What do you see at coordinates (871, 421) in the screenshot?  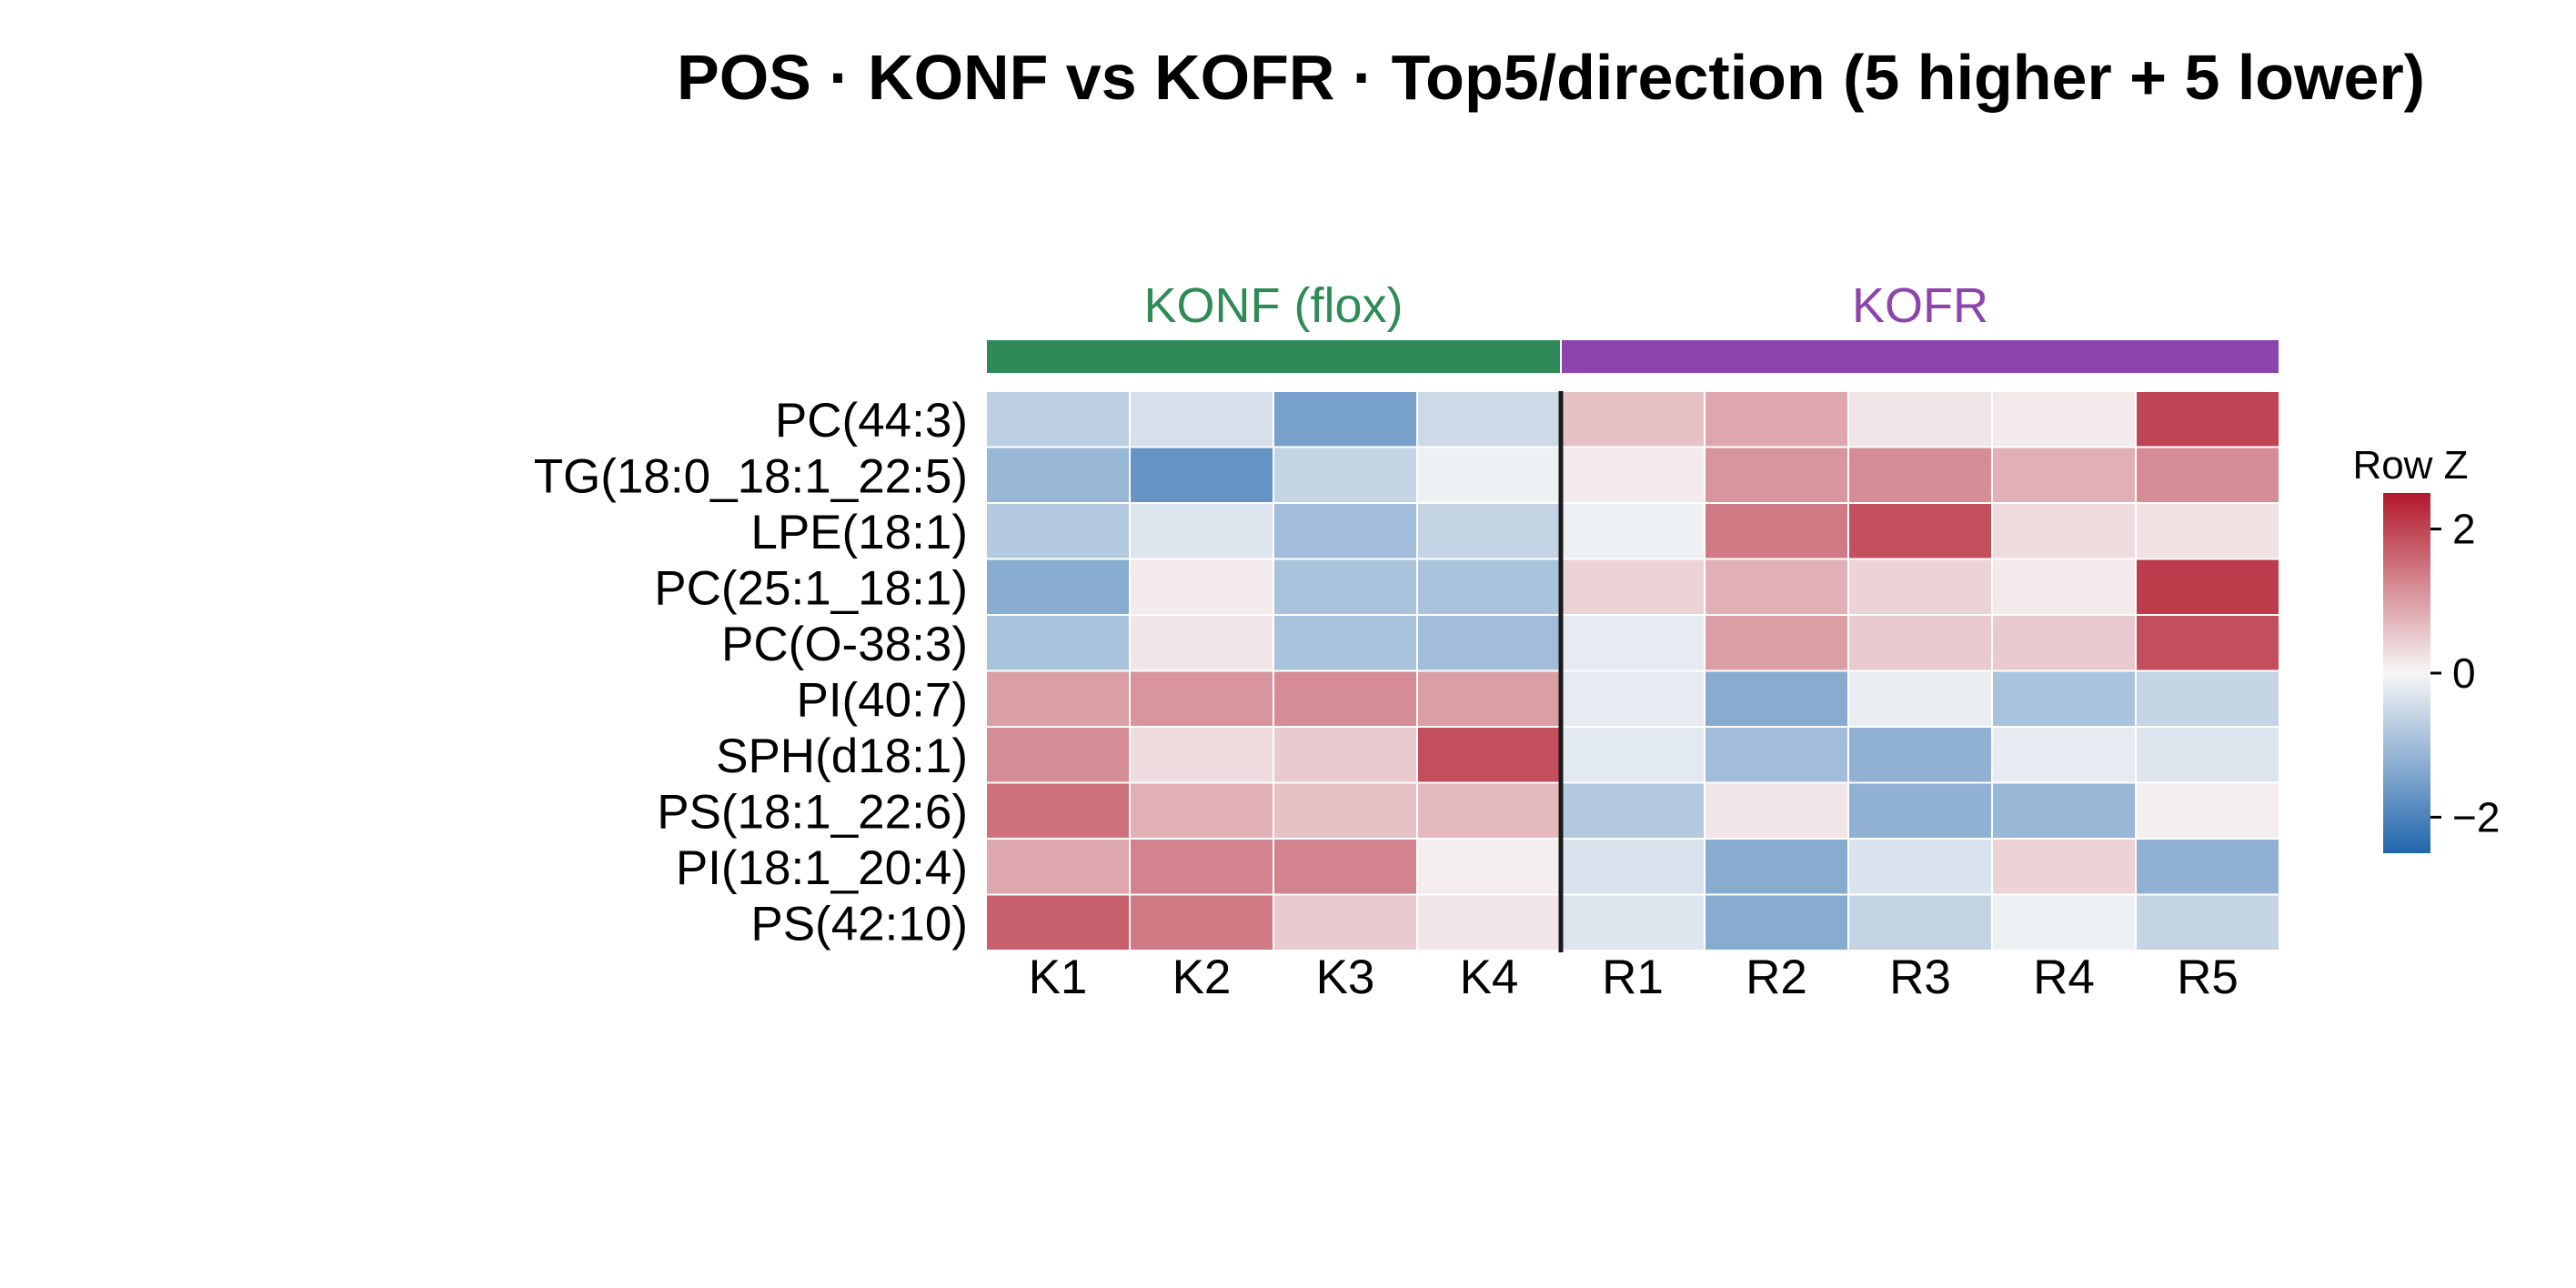 I see `row-label: PC(44:3)` at bounding box center [871, 421].